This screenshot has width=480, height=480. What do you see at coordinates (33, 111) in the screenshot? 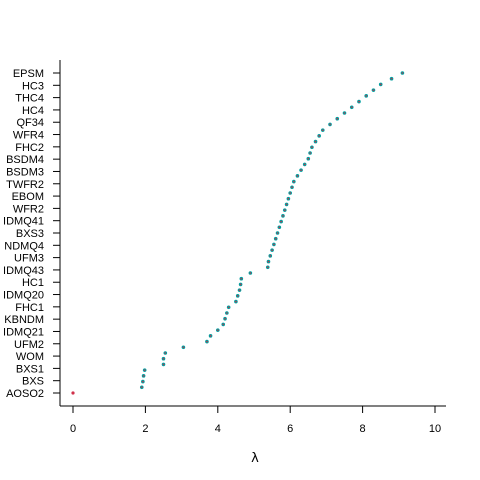
I see `y-tick-label: HC4` at bounding box center [33, 111].